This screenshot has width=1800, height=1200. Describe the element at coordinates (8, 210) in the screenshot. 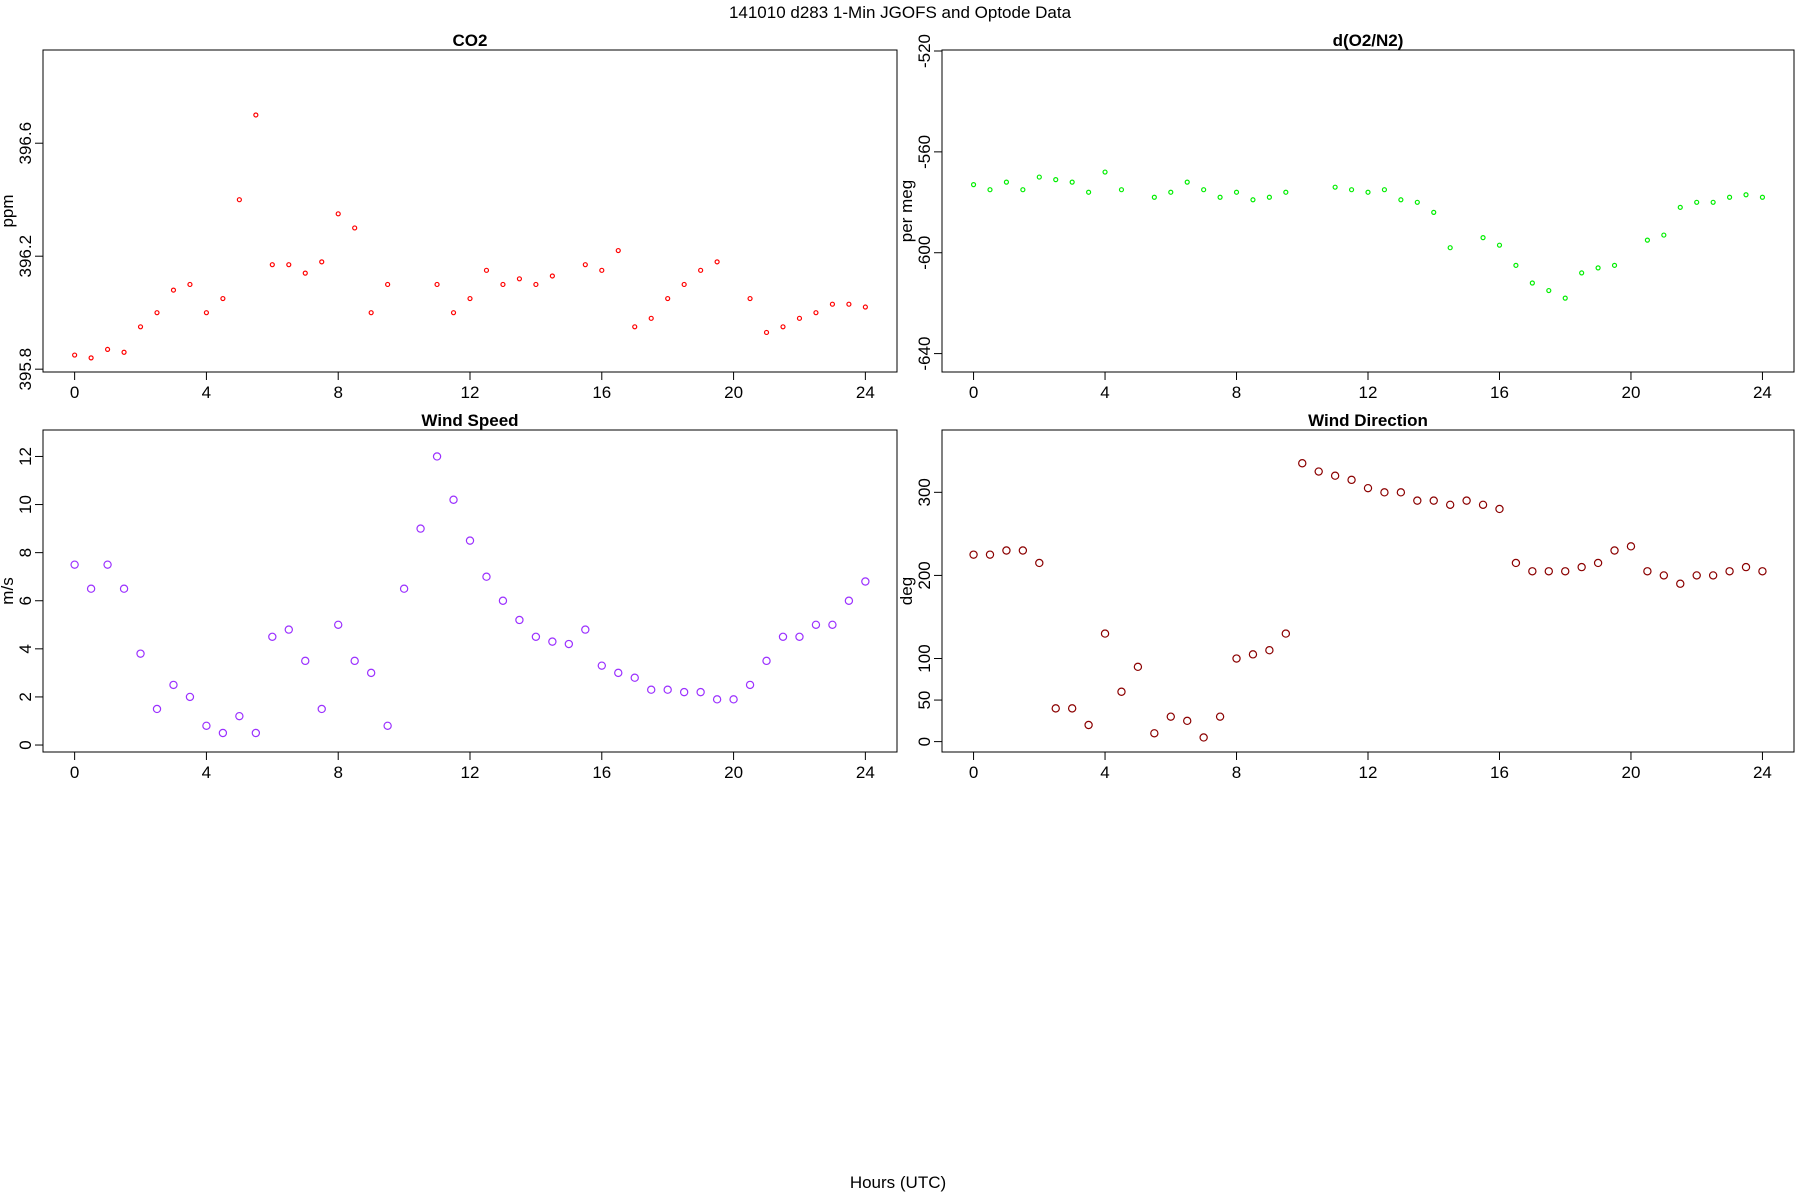

I see `y-axis-label: ppm` at that location.